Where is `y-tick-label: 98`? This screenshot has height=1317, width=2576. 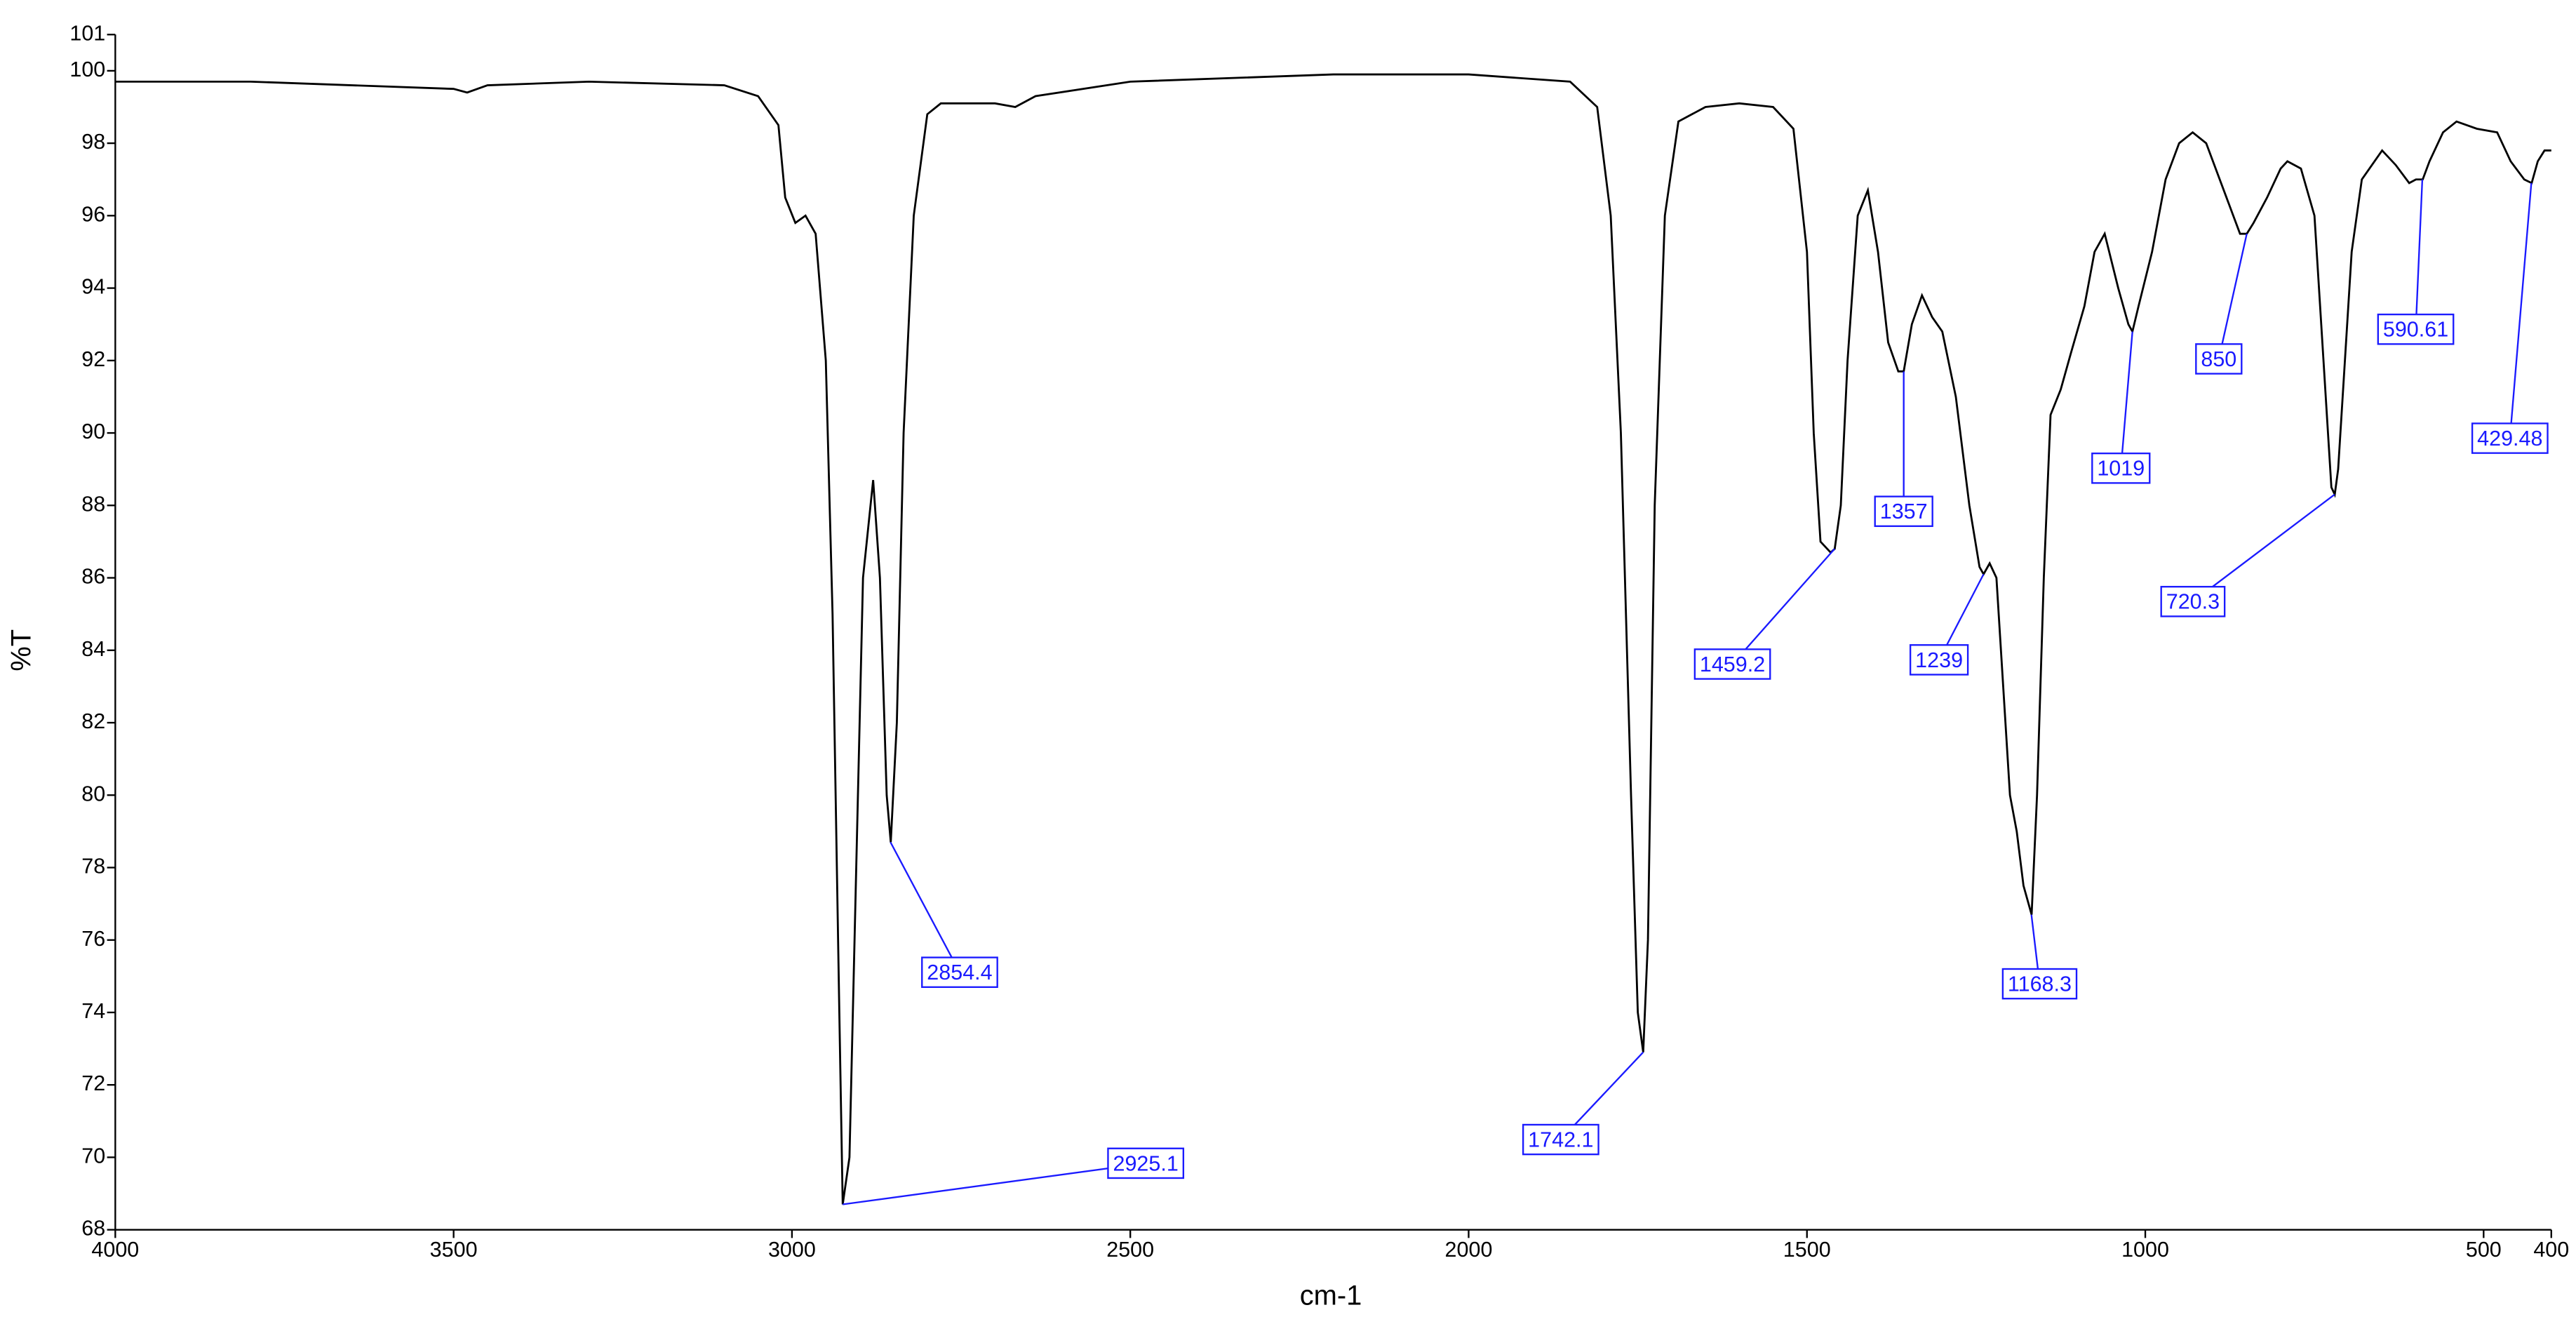 y-tick-label: 98 is located at coordinates (93, 142).